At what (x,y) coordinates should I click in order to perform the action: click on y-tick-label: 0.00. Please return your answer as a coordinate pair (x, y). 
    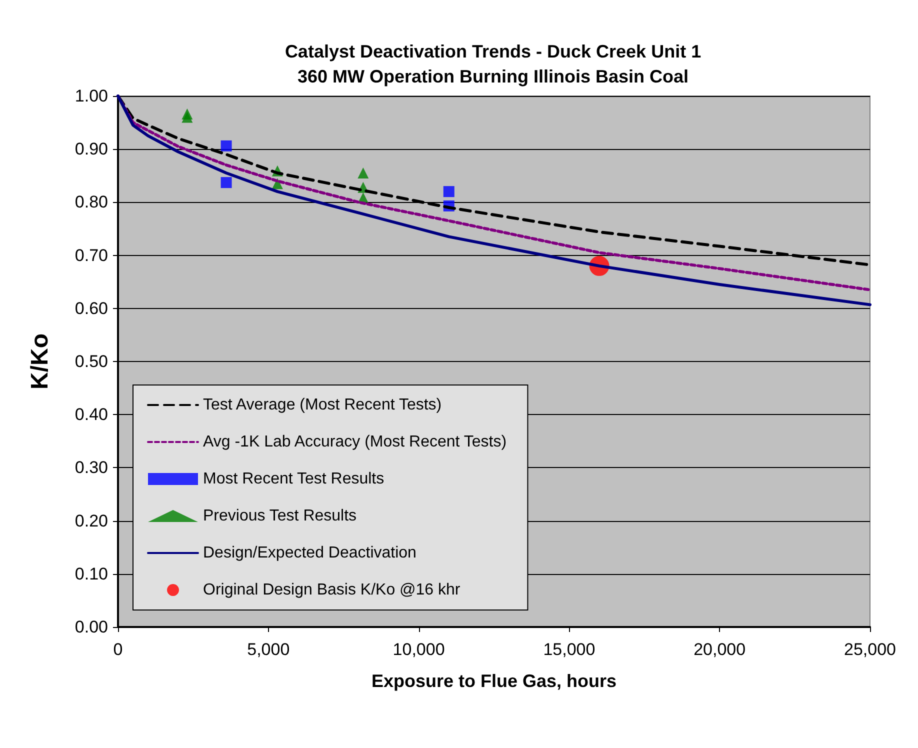
    Looking at the image, I should click on (91, 627).